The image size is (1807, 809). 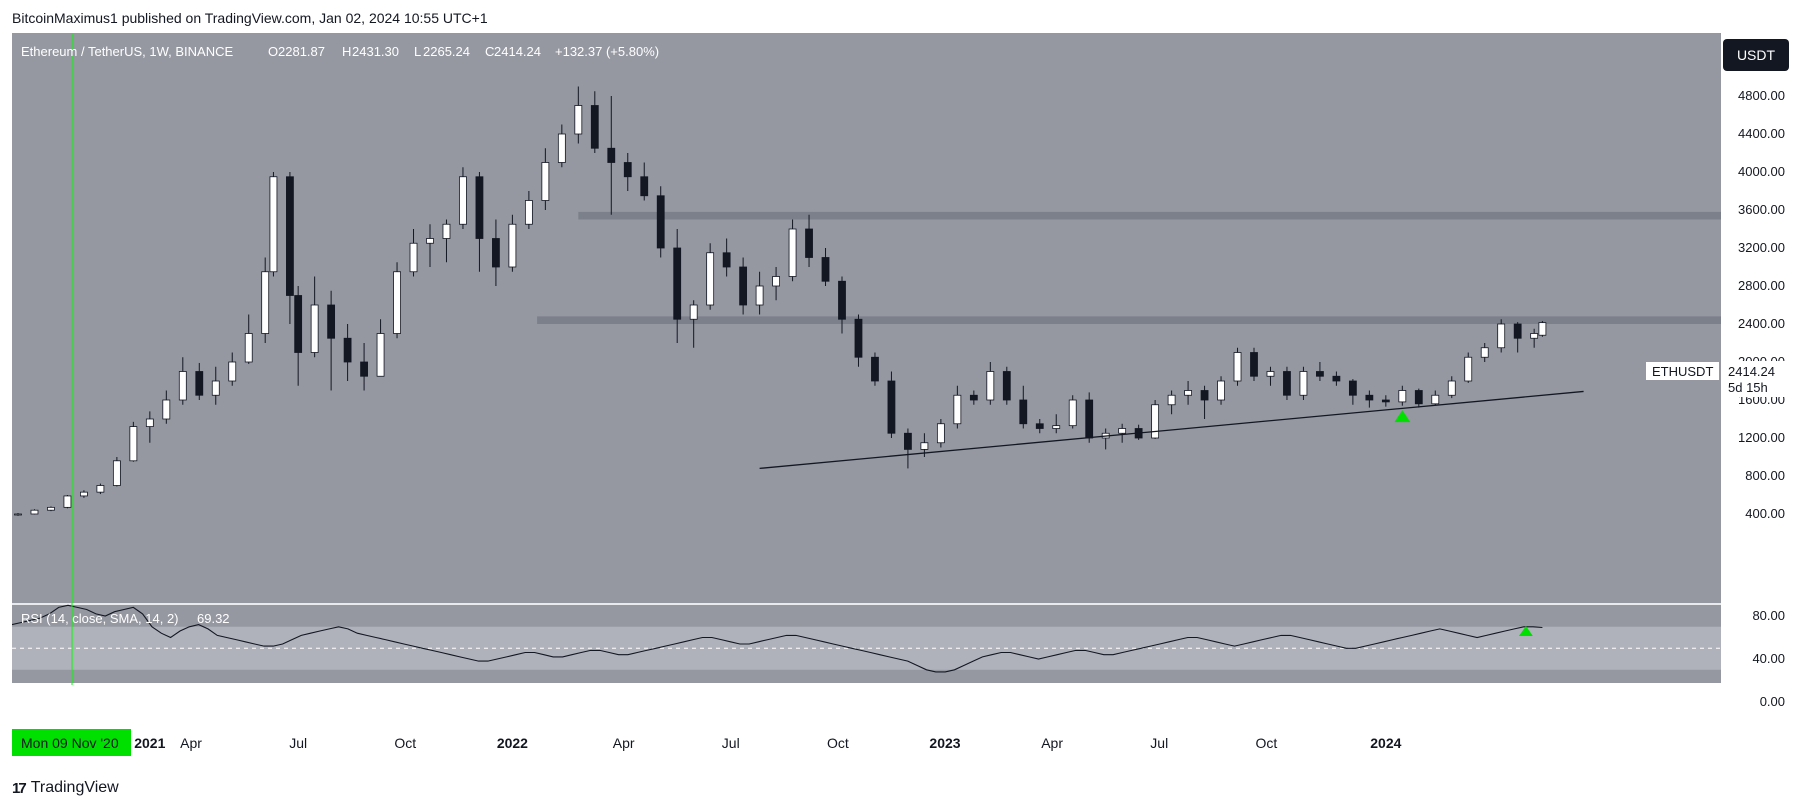 I want to click on last-price-value: 2414.24, so click(x=1751, y=371).